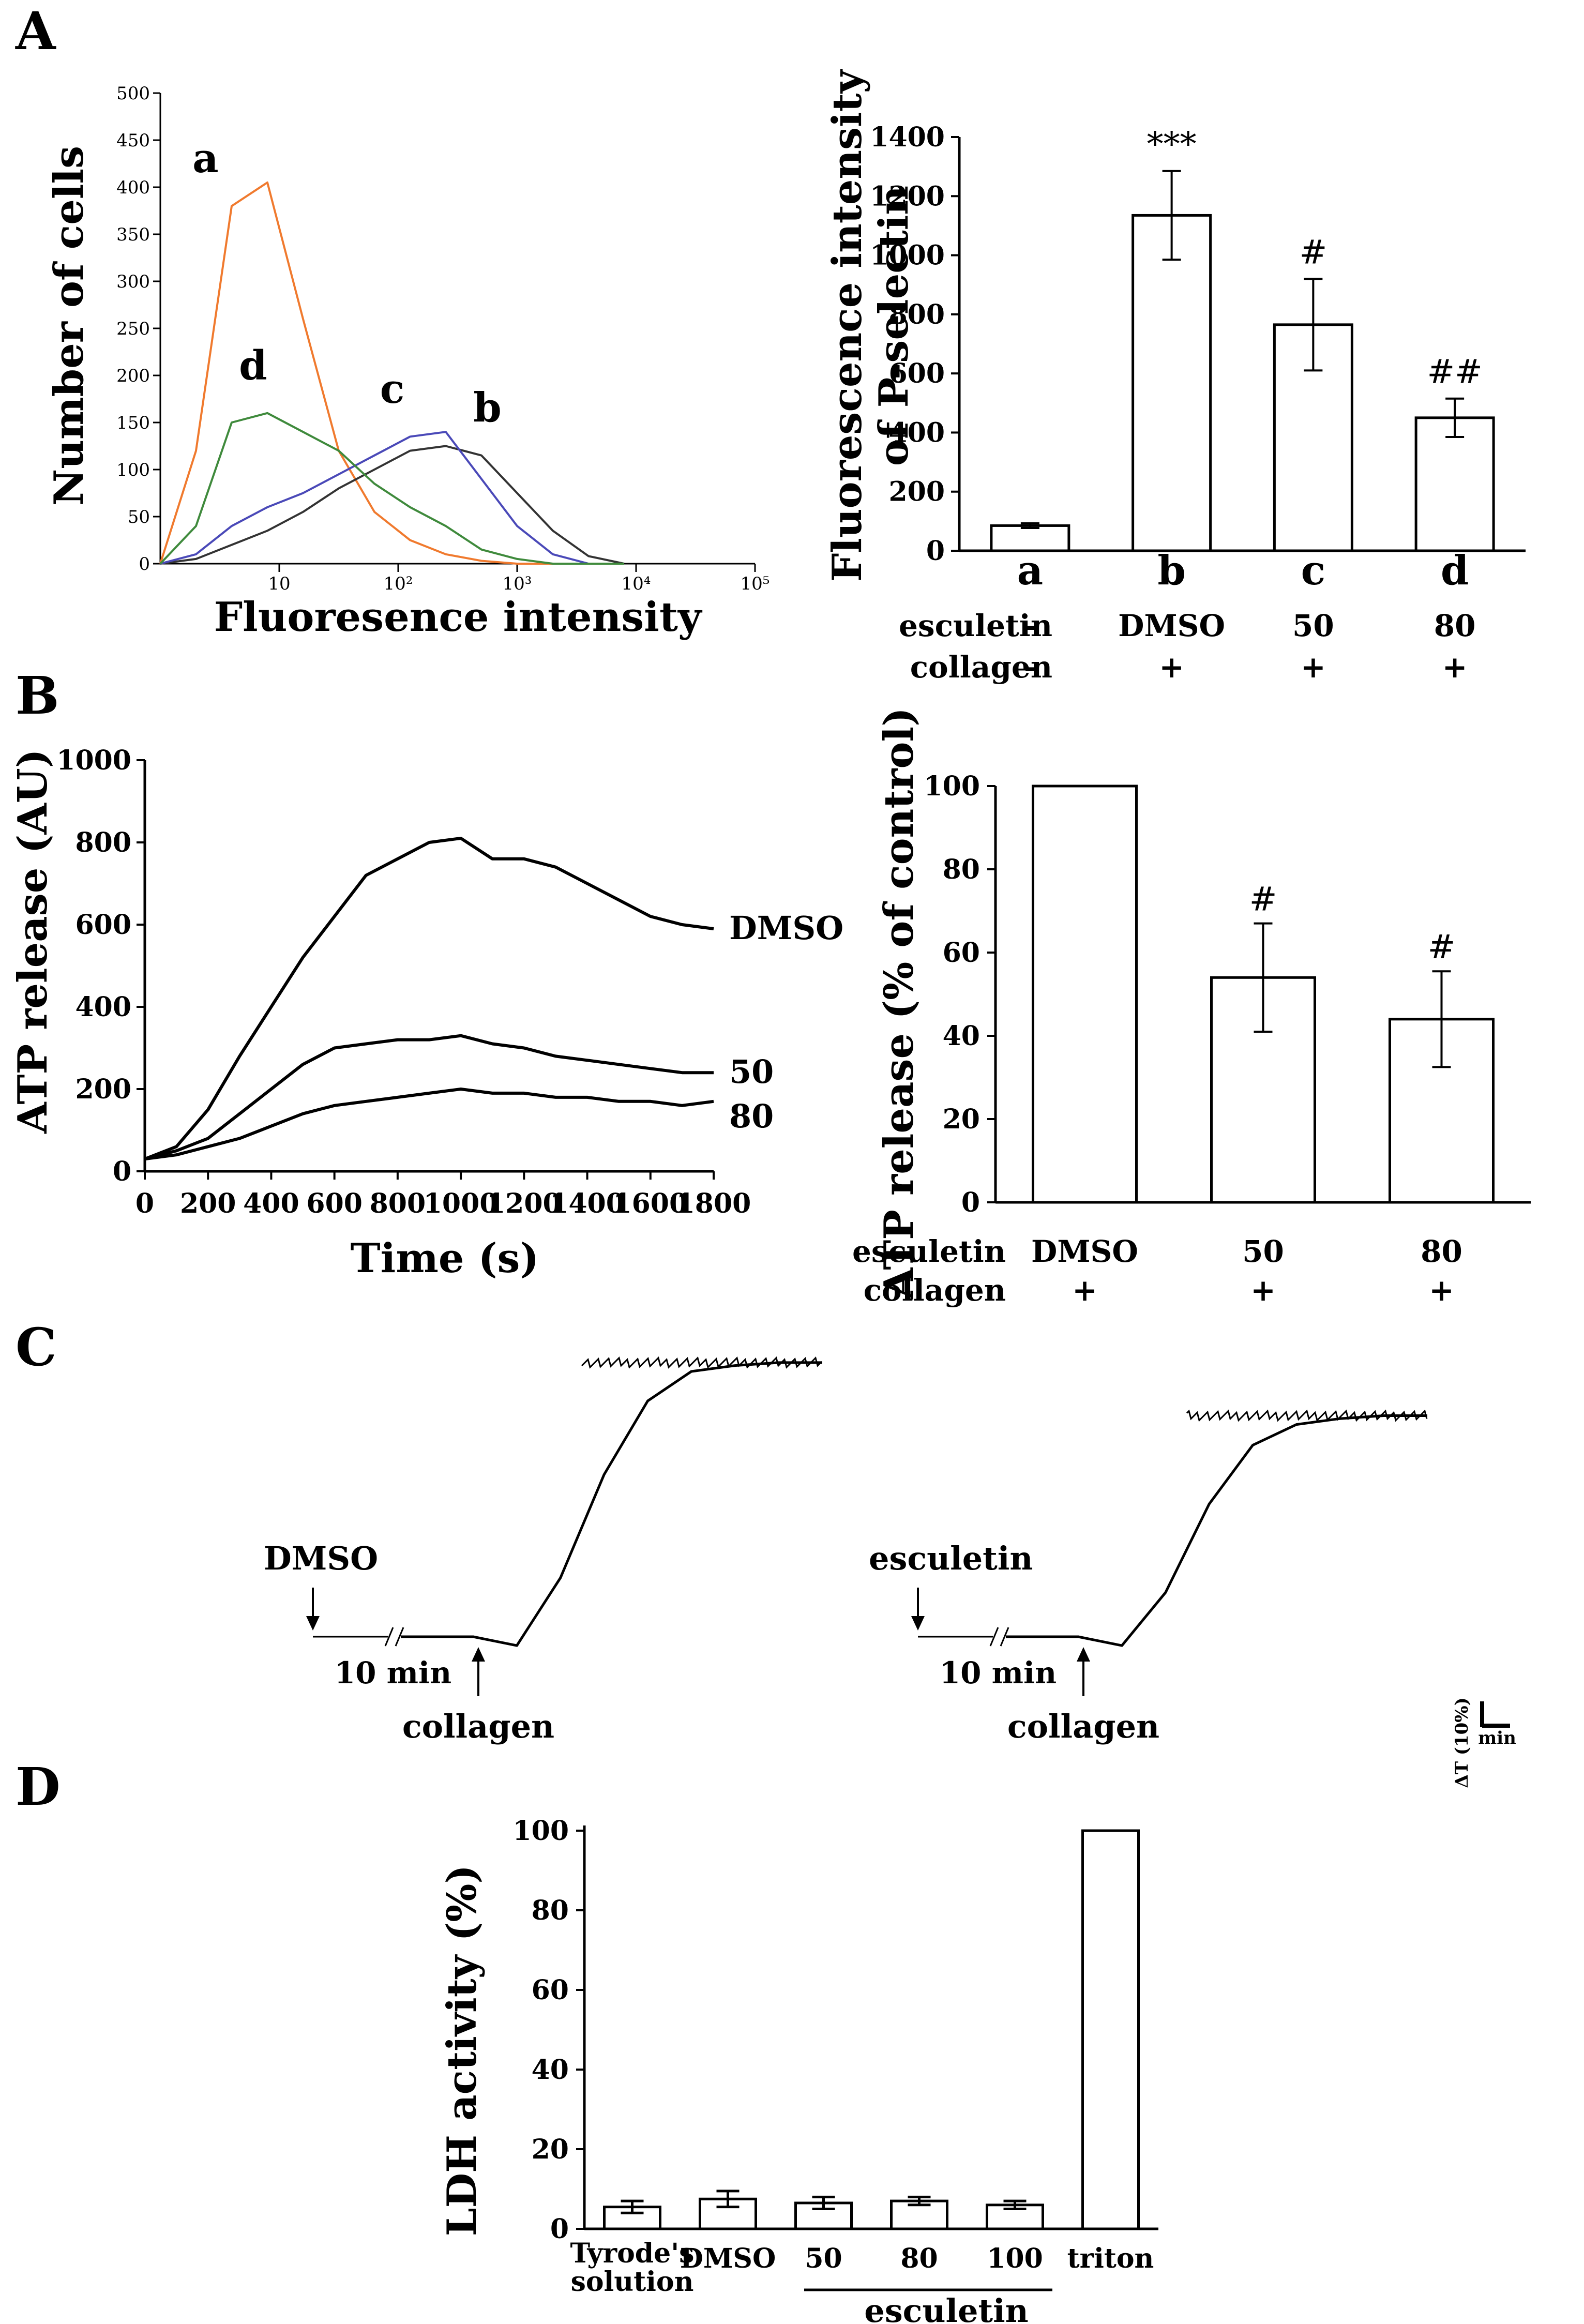 The image size is (1584, 2324). I want to click on b-line-series-label: 50, so click(751, 1072).